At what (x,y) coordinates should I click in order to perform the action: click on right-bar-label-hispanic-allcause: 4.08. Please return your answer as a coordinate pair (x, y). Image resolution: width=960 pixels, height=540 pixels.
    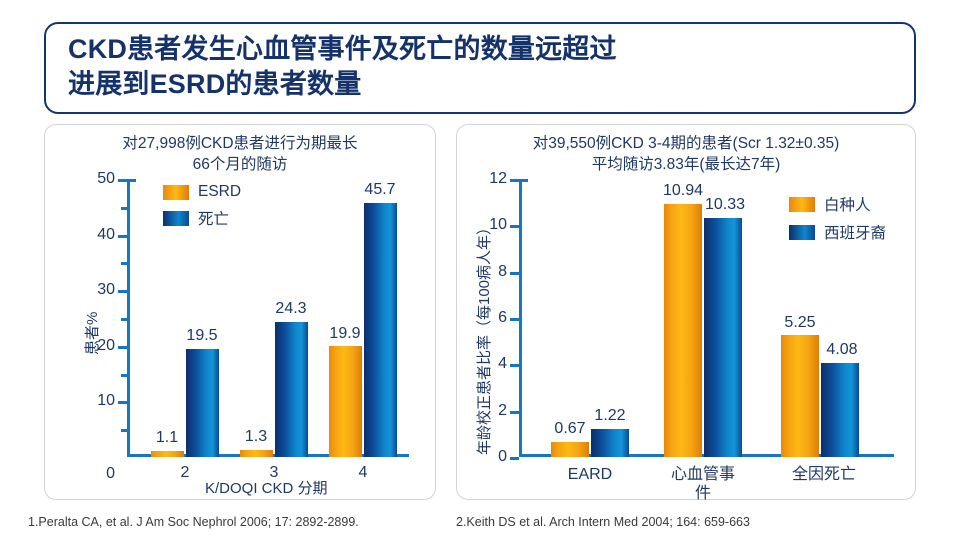
    Looking at the image, I should click on (842, 349).